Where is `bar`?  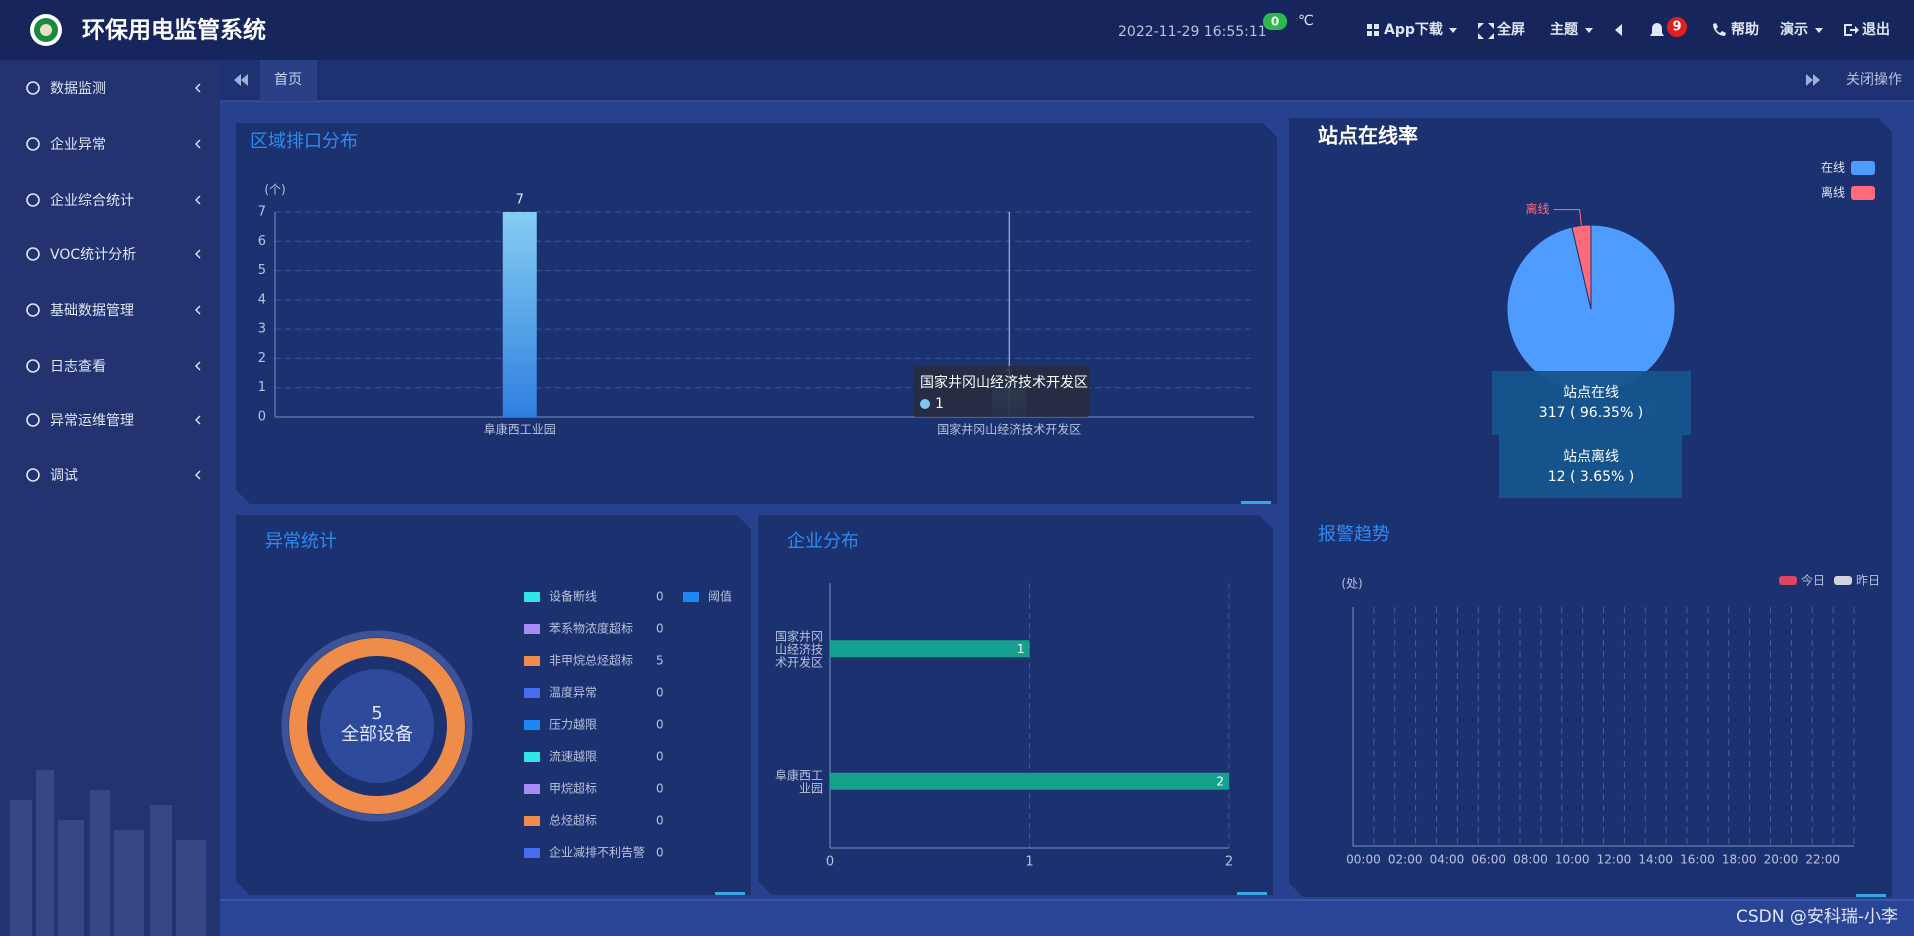 bar is located at coordinates (519, 314).